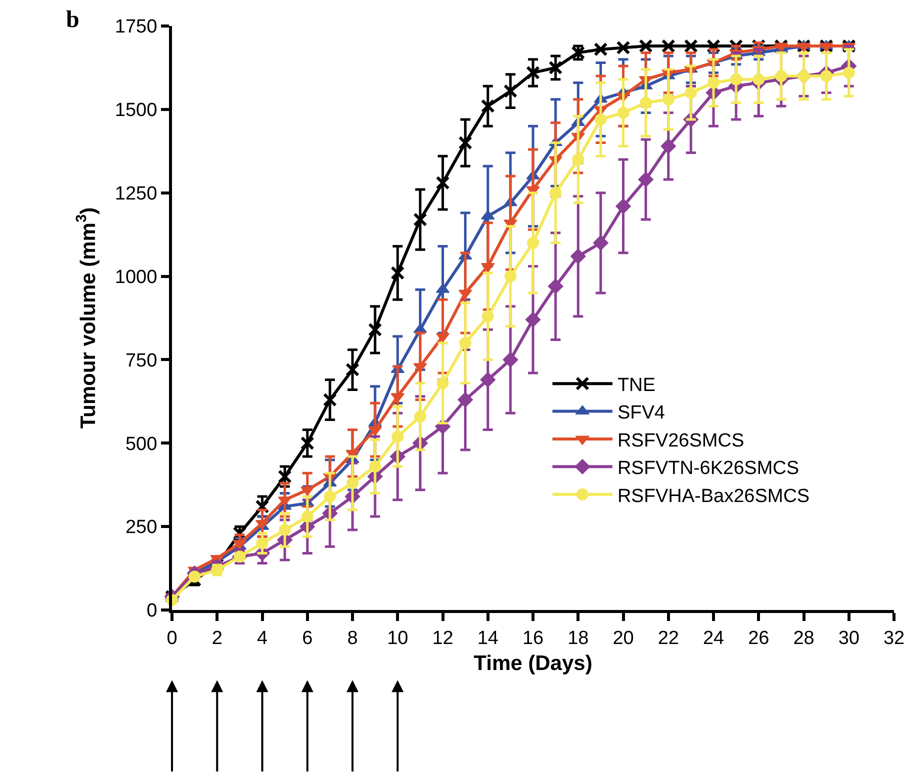 The height and width of the screenshot is (773, 916). Describe the element at coordinates (352, 638) in the screenshot. I see `x-tick-label: 8` at that location.